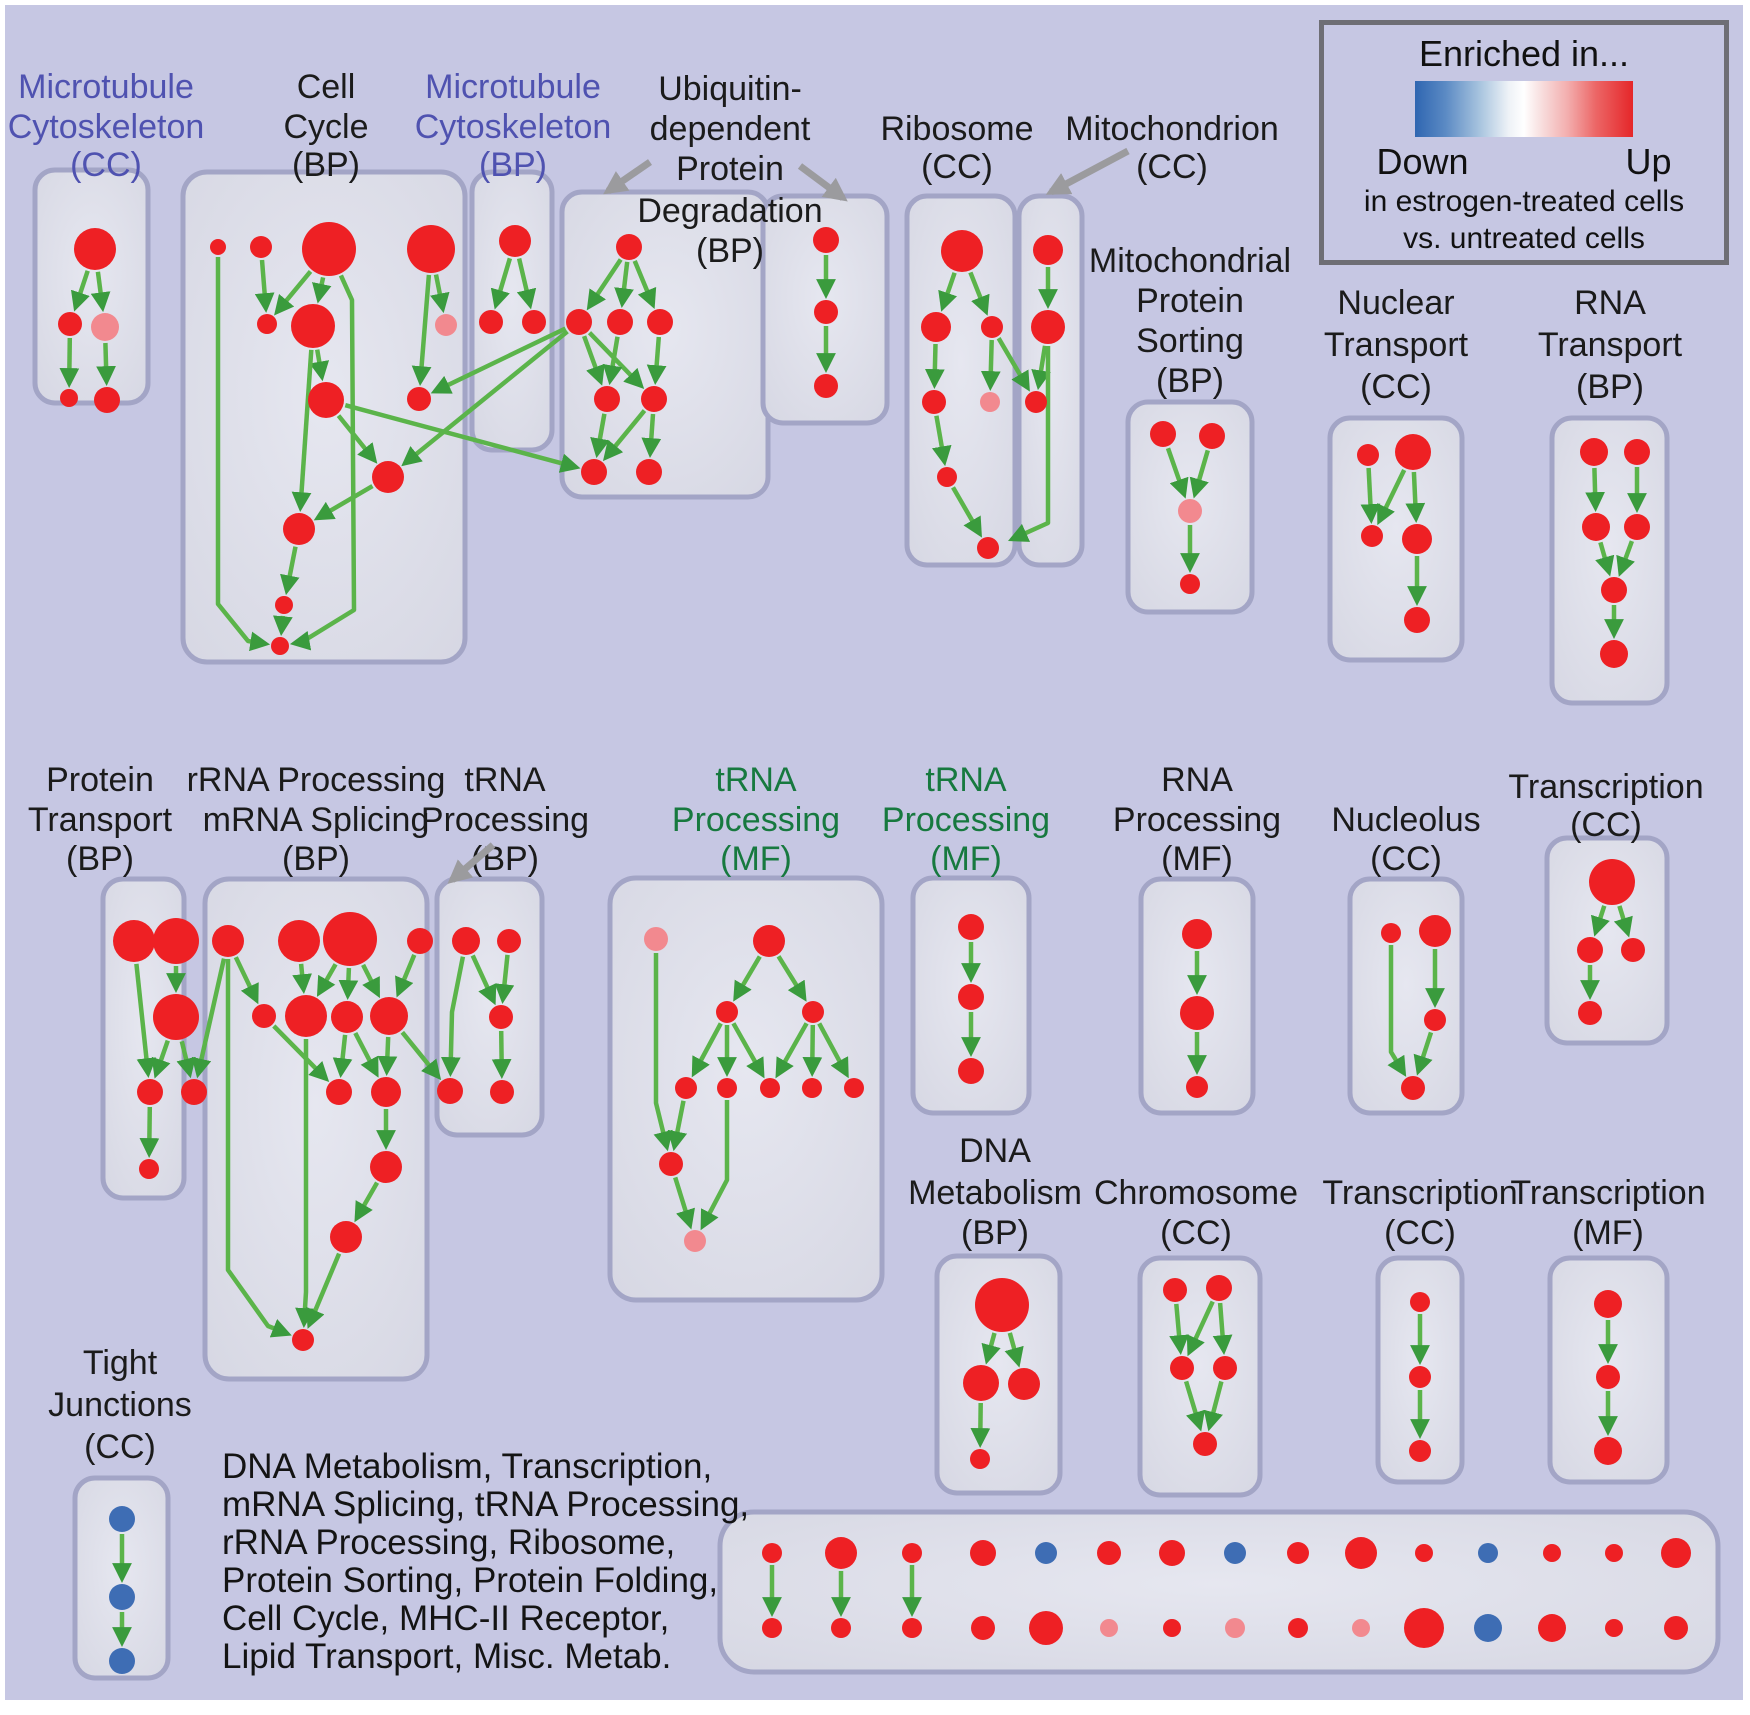  Describe the element at coordinates (1048, 250) in the screenshot. I see `mitochondrion-cc-node` at that location.